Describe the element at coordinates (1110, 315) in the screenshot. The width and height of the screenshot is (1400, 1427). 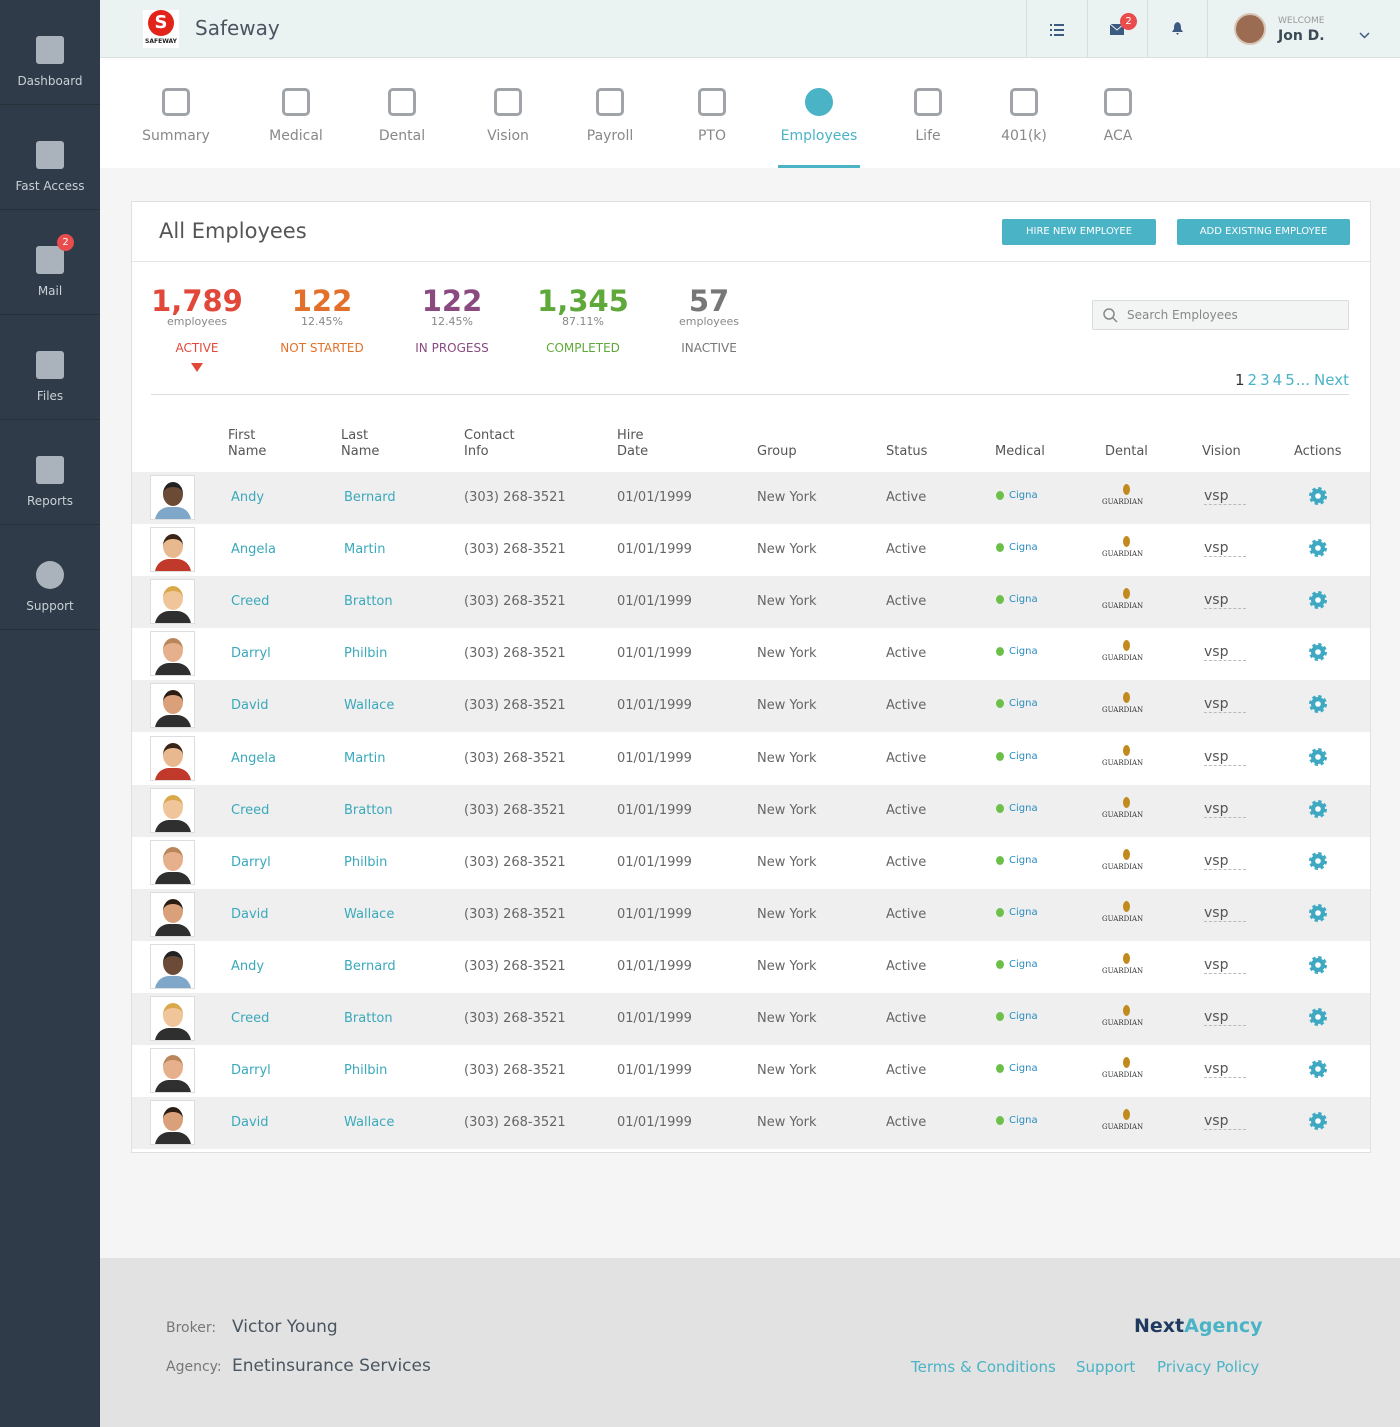
I see `search-icon` at that location.